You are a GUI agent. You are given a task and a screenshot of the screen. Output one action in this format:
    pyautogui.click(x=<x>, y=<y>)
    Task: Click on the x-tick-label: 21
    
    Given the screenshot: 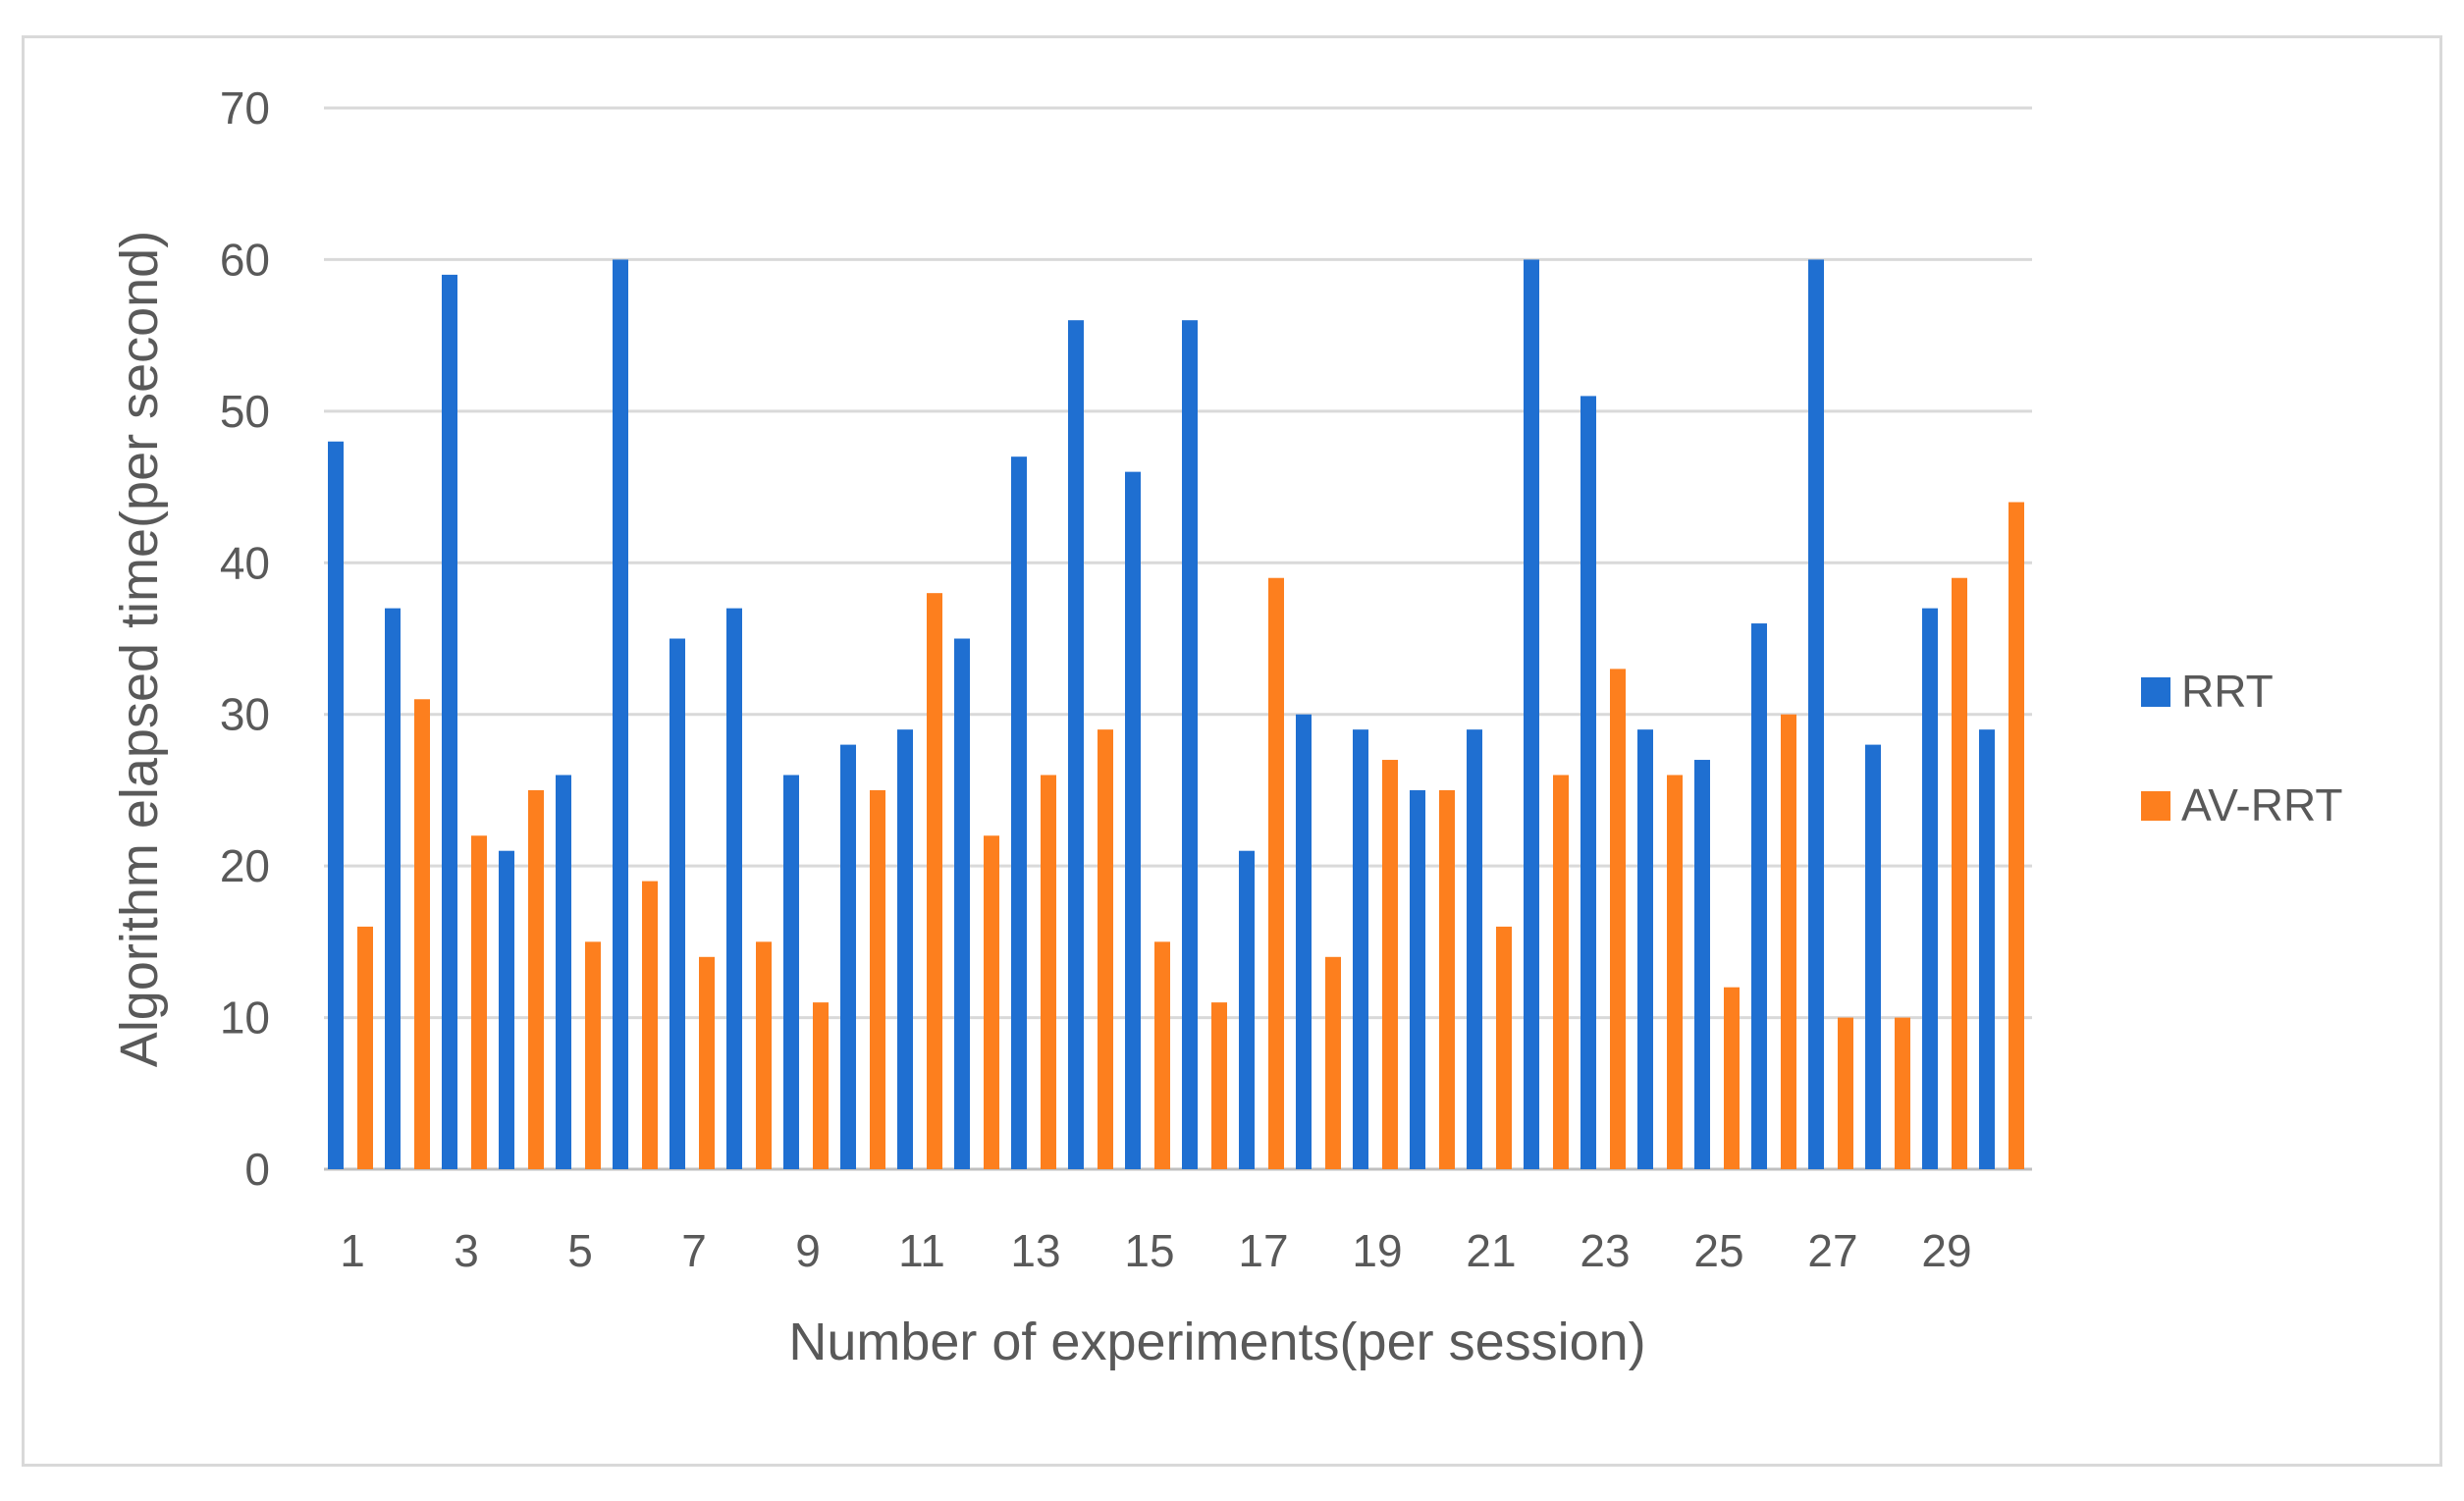 What is the action you would take?
    pyautogui.click(x=1491, y=1250)
    